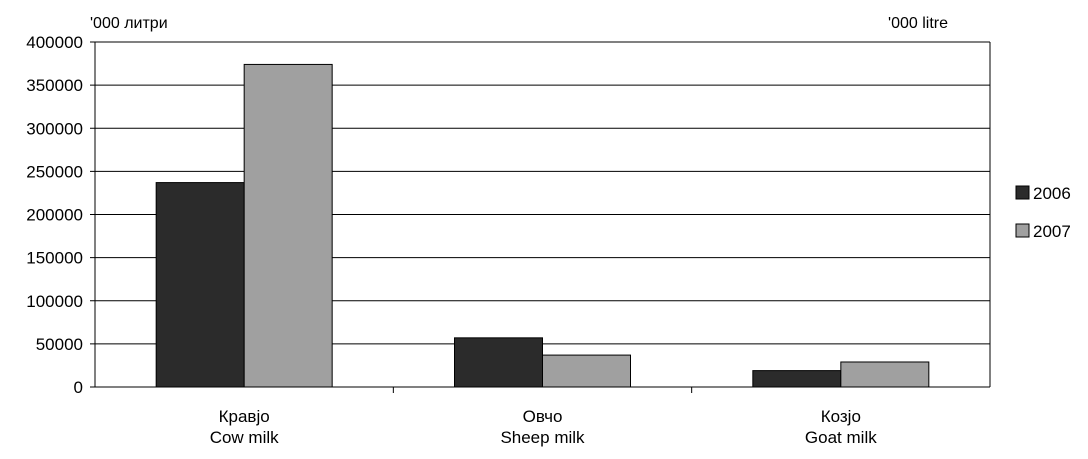 This screenshot has width=1088, height=459. What do you see at coordinates (54, 171) in the screenshot?
I see `y-tick-label: 250000` at bounding box center [54, 171].